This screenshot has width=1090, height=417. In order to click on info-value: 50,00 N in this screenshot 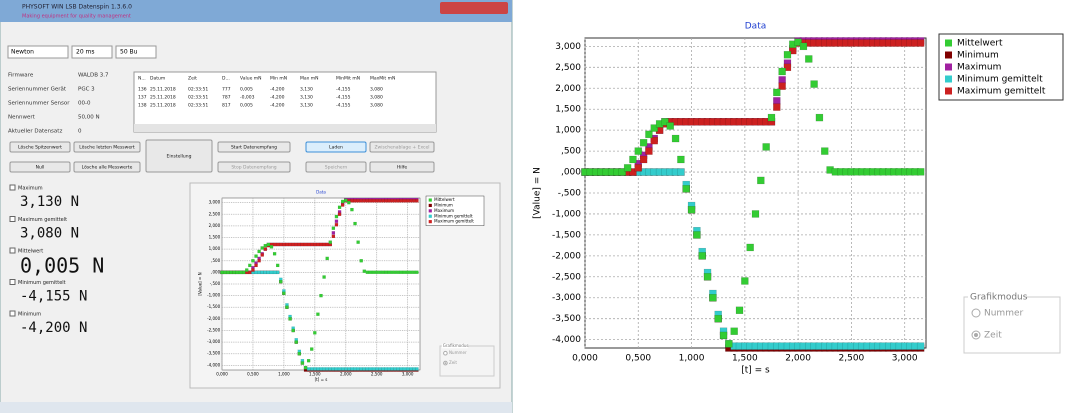, I will do `click(89, 118)`.